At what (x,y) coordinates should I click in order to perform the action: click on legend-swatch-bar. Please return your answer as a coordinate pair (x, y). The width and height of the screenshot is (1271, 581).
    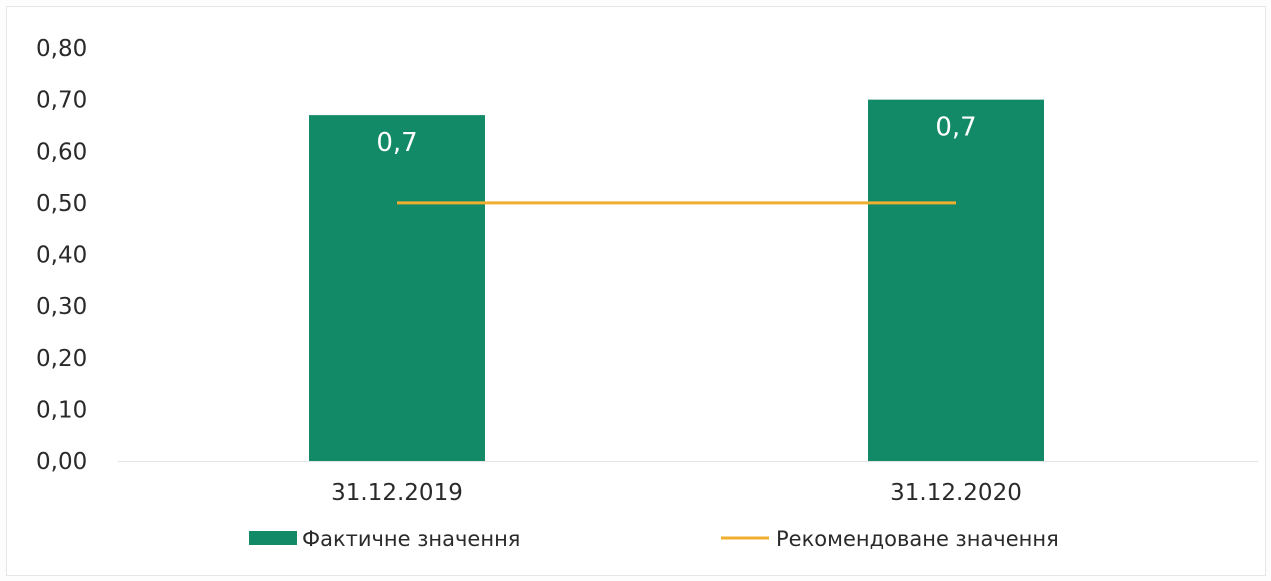
    Looking at the image, I should click on (273, 538).